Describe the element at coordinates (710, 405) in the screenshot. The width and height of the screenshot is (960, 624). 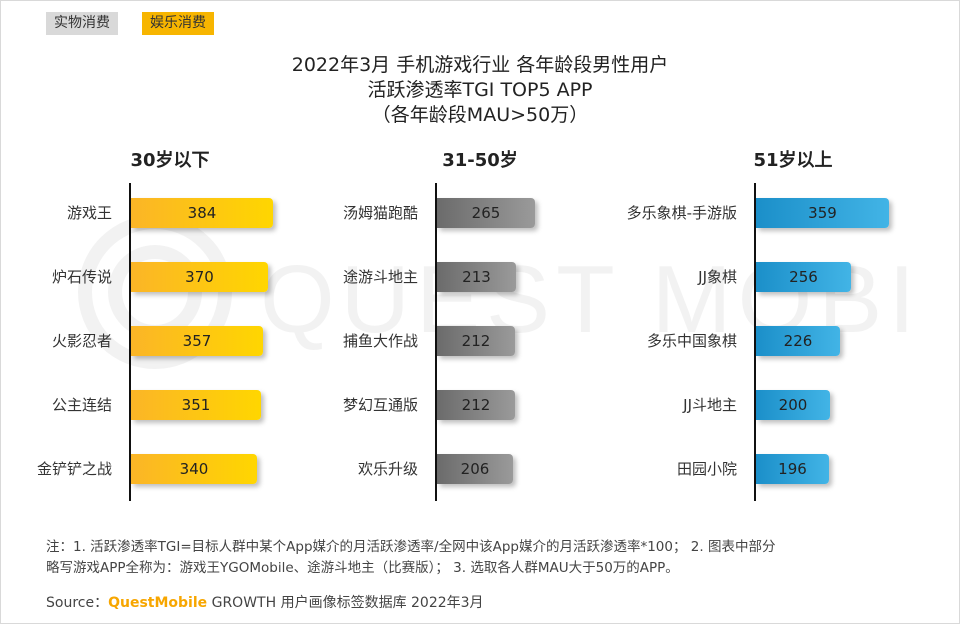
I see `category-label: JJ斗地主` at that location.